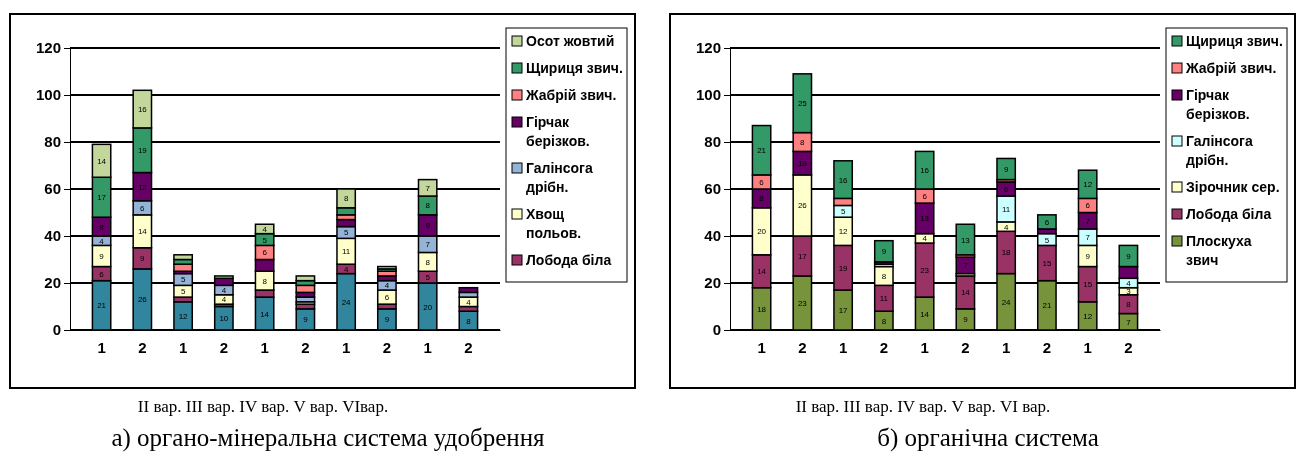 The image size is (1297, 457). What do you see at coordinates (428, 307) in the screenshot?
I see `data-label: 20` at bounding box center [428, 307].